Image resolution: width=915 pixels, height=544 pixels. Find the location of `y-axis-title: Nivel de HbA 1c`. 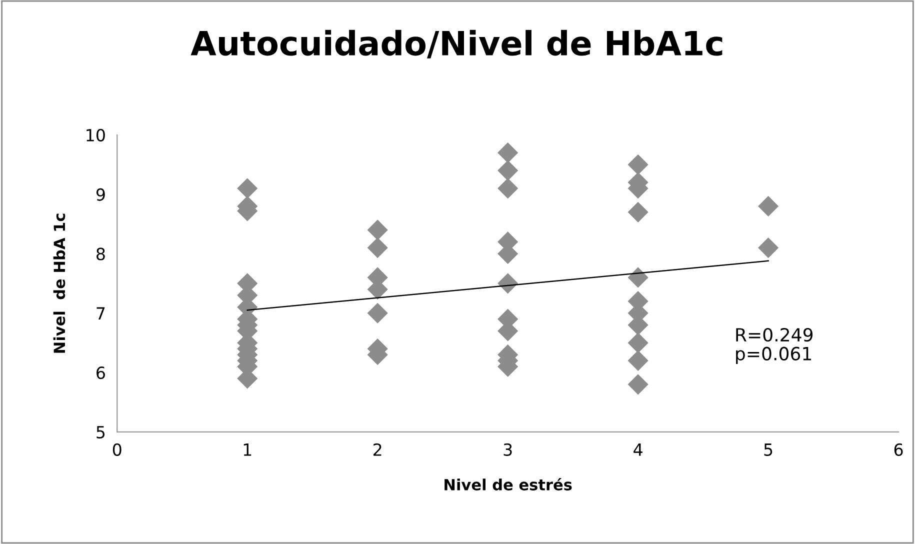

y-axis-title: Nivel de HbA 1c is located at coordinates (59, 283).